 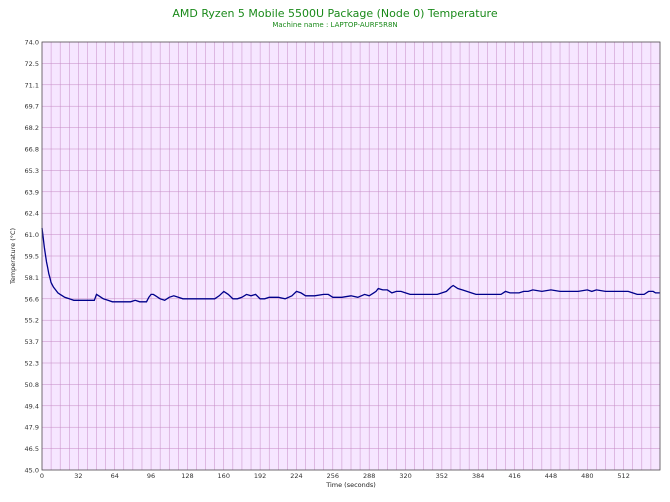 What do you see at coordinates (32, 85) in the screenshot?
I see `y-tick-label: 71.1` at bounding box center [32, 85].